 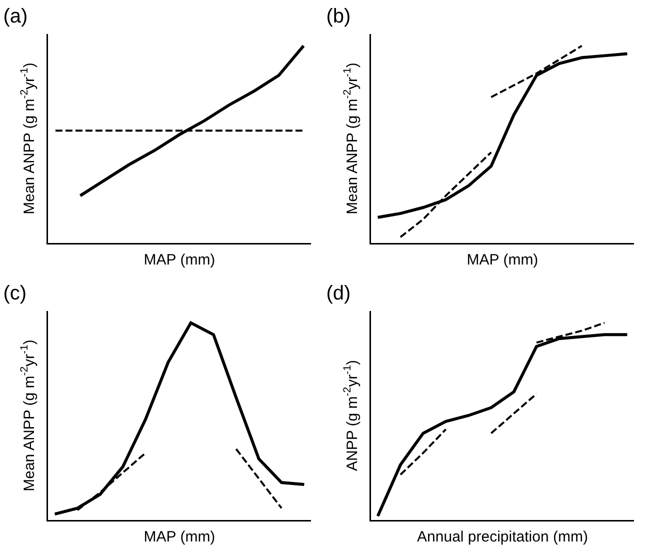 I want to click on chart-title: (c), so click(x=15, y=293).